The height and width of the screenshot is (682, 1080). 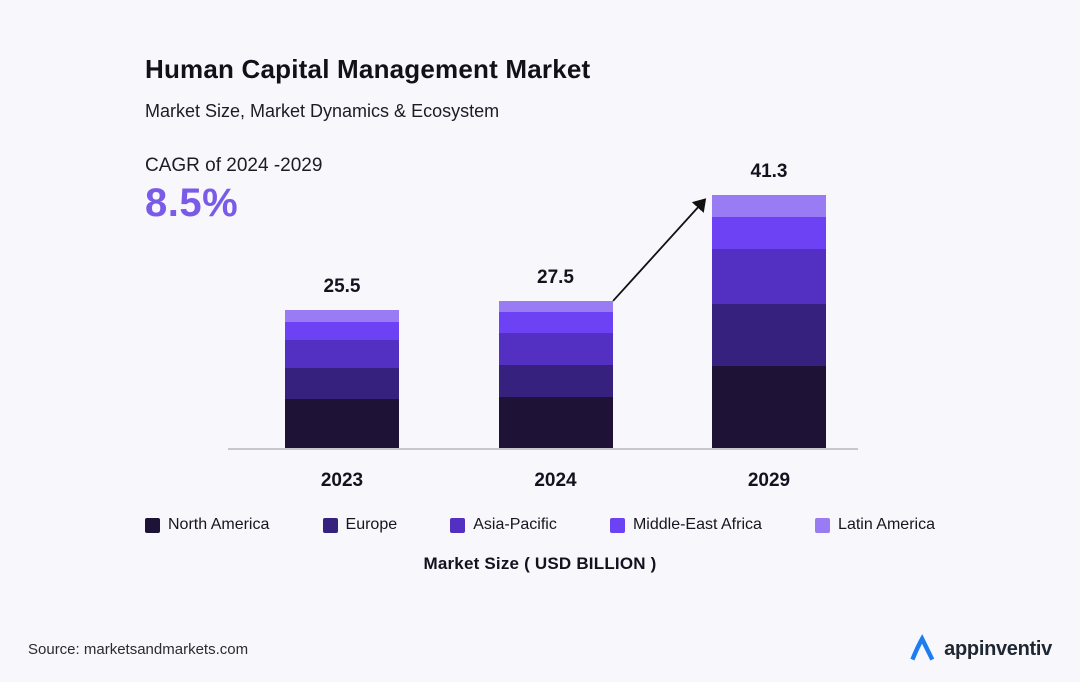 I want to click on axis-title: Market Size ( USD BILLION ), so click(x=540, y=563).